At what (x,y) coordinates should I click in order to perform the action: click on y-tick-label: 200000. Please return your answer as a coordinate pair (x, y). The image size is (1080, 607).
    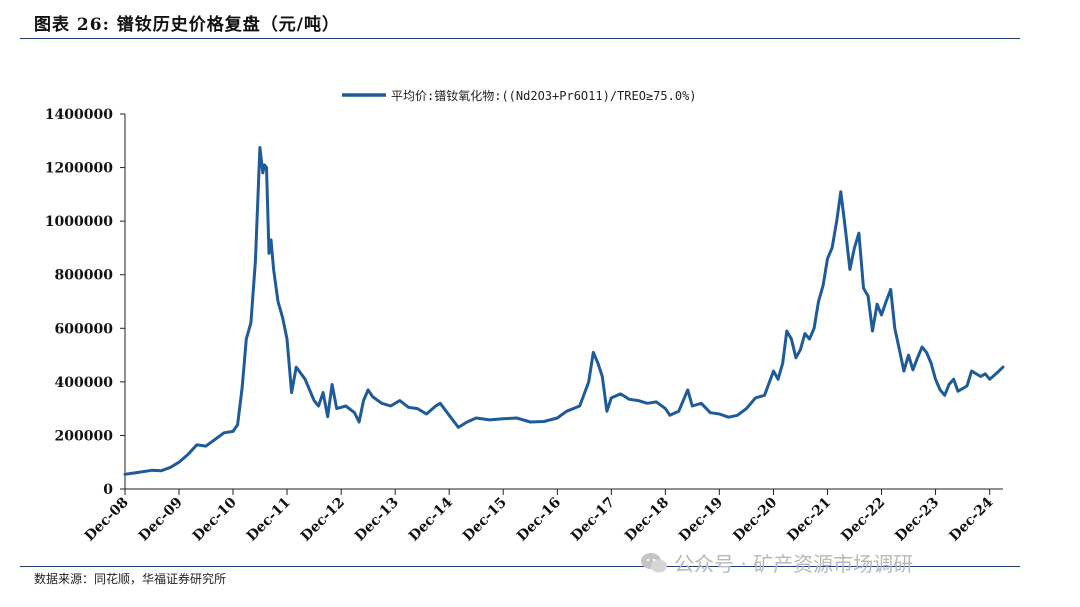
    Looking at the image, I should click on (84, 436).